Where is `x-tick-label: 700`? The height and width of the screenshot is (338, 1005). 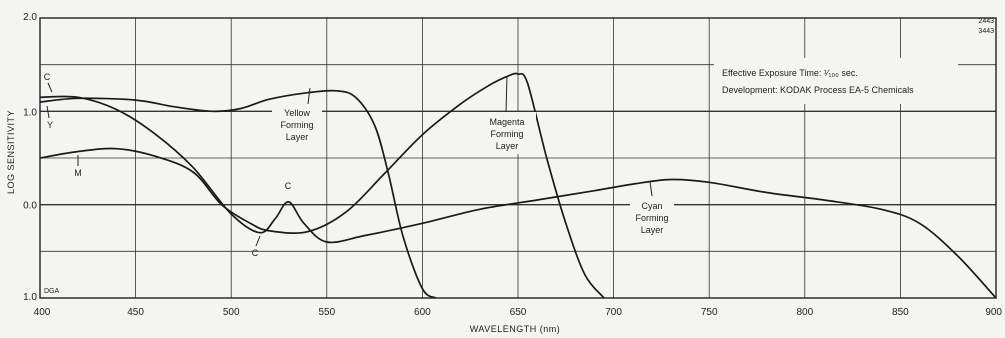
x-tick-label: 700 is located at coordinates (613, 312).